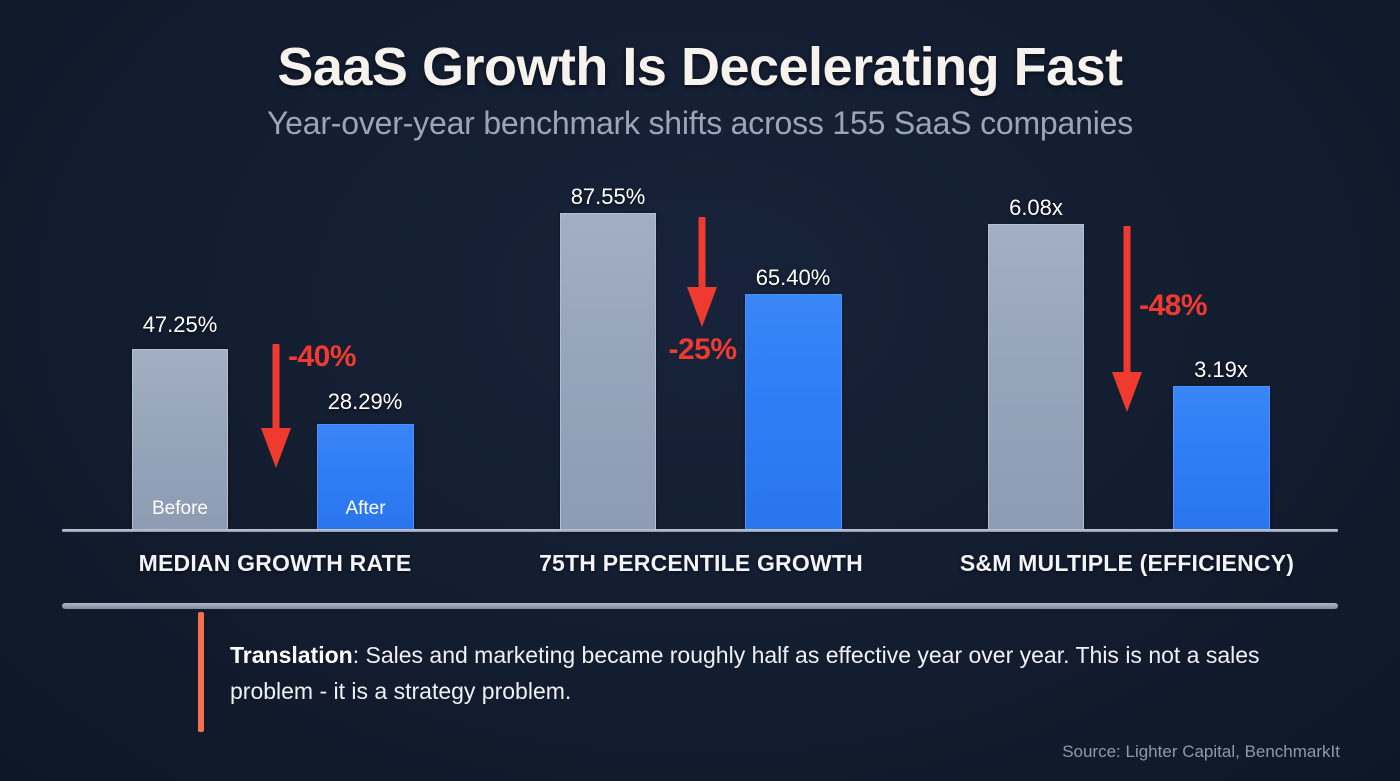 The width and height of the screenshot is (1400, 781). Describe the element at coordinates (702, 349) in the screenshot. I see `delta-label-1: -25%` at that location.